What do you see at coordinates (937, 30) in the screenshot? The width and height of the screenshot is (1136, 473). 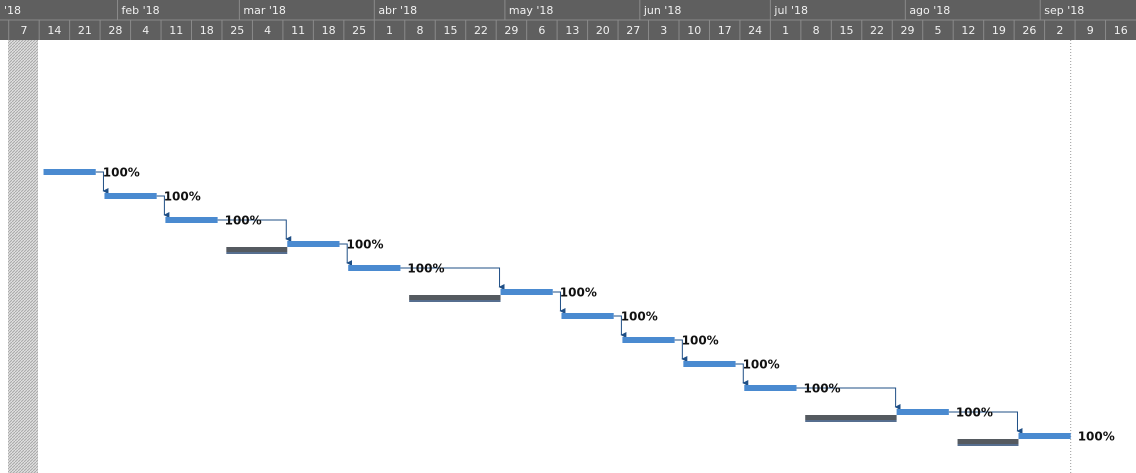 I see `week-label: 5` at bounding box center [937, 30].